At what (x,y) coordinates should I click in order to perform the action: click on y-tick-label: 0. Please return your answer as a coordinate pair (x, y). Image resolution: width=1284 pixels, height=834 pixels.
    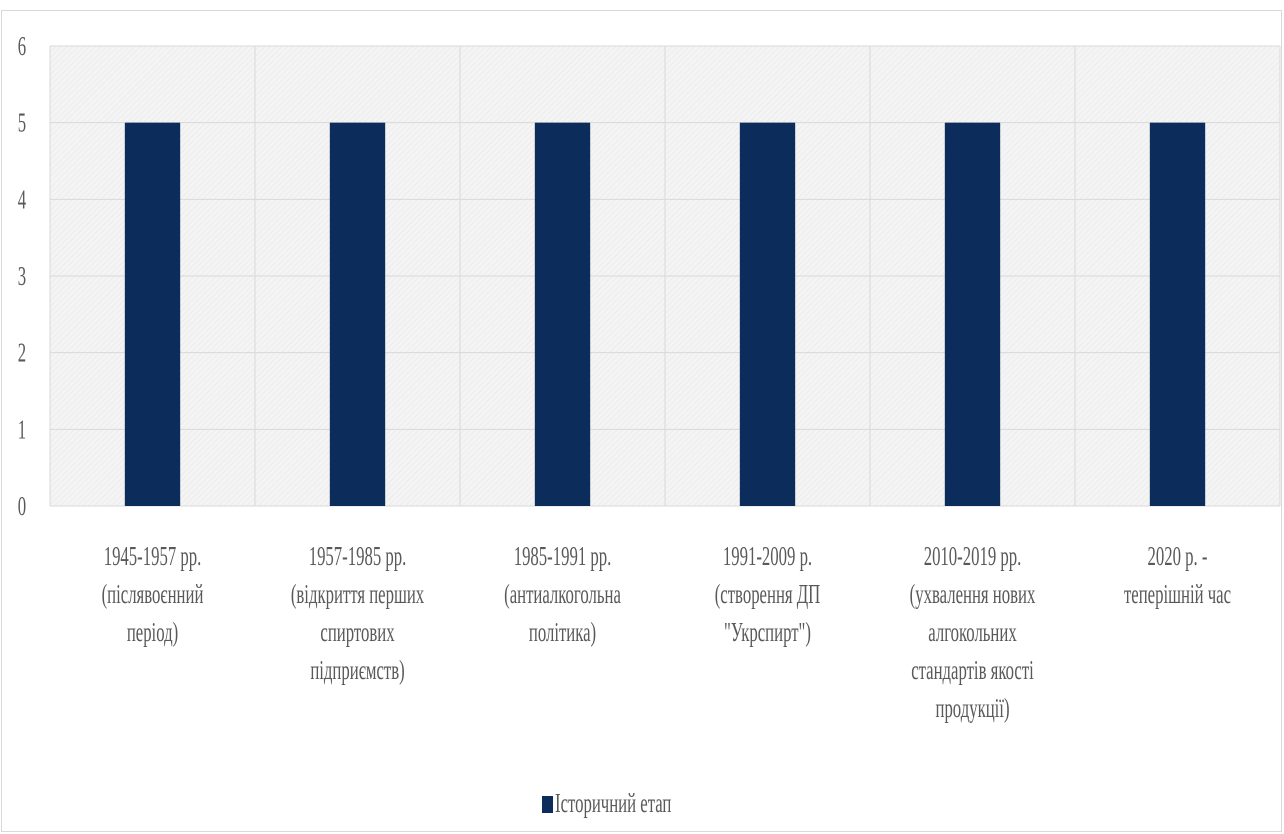
    Looking at the image, I should click on (22, 506).